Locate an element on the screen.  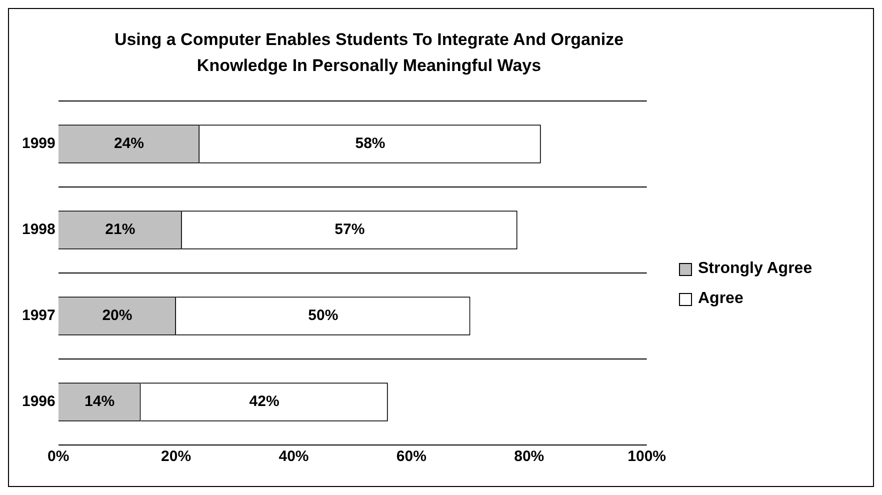
data-label: 20% is located at coordinates (117, 315).